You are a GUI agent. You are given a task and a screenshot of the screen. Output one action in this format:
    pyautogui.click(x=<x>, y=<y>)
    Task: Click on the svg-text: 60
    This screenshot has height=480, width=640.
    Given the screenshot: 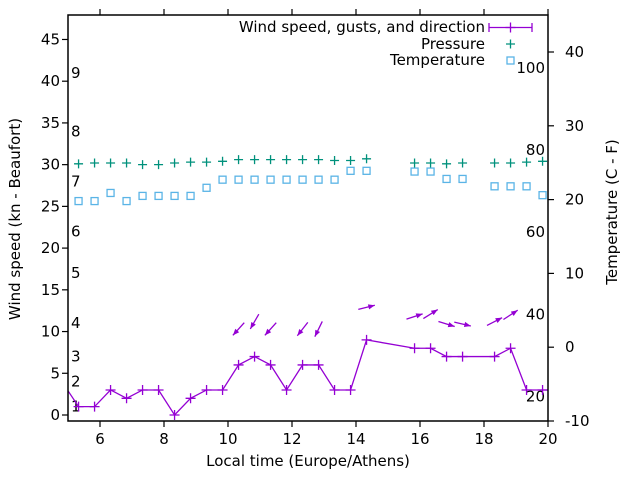 What is the action you would take?
    pyautogui.click(x=535, y=232)
    